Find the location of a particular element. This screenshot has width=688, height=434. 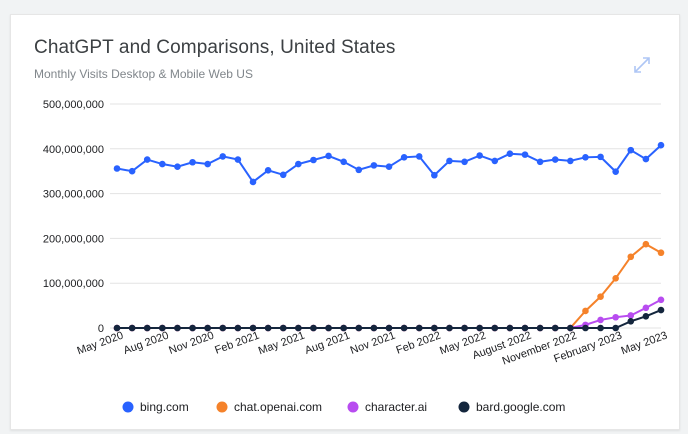

chart-subtitle: Monthly Visits Desktop & Mobile Web US is located at coordinates (143, 74).